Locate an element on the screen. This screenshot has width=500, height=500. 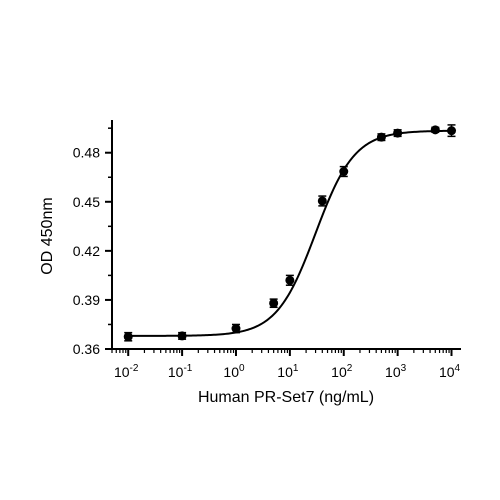
x-tick-label: 10-1 is located at coordinates (180, 371).